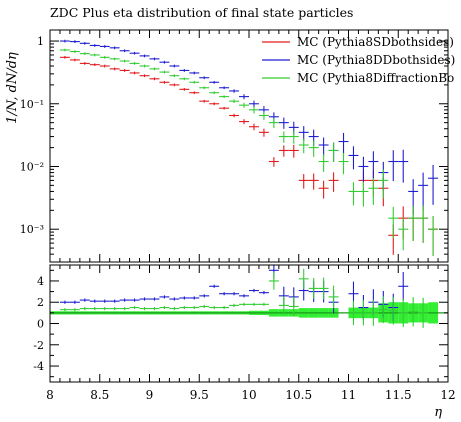 The image size is (461, 422). I want to click on legend-entry-3: MC (Pythia8DiffractionBo, so click(358, 78).